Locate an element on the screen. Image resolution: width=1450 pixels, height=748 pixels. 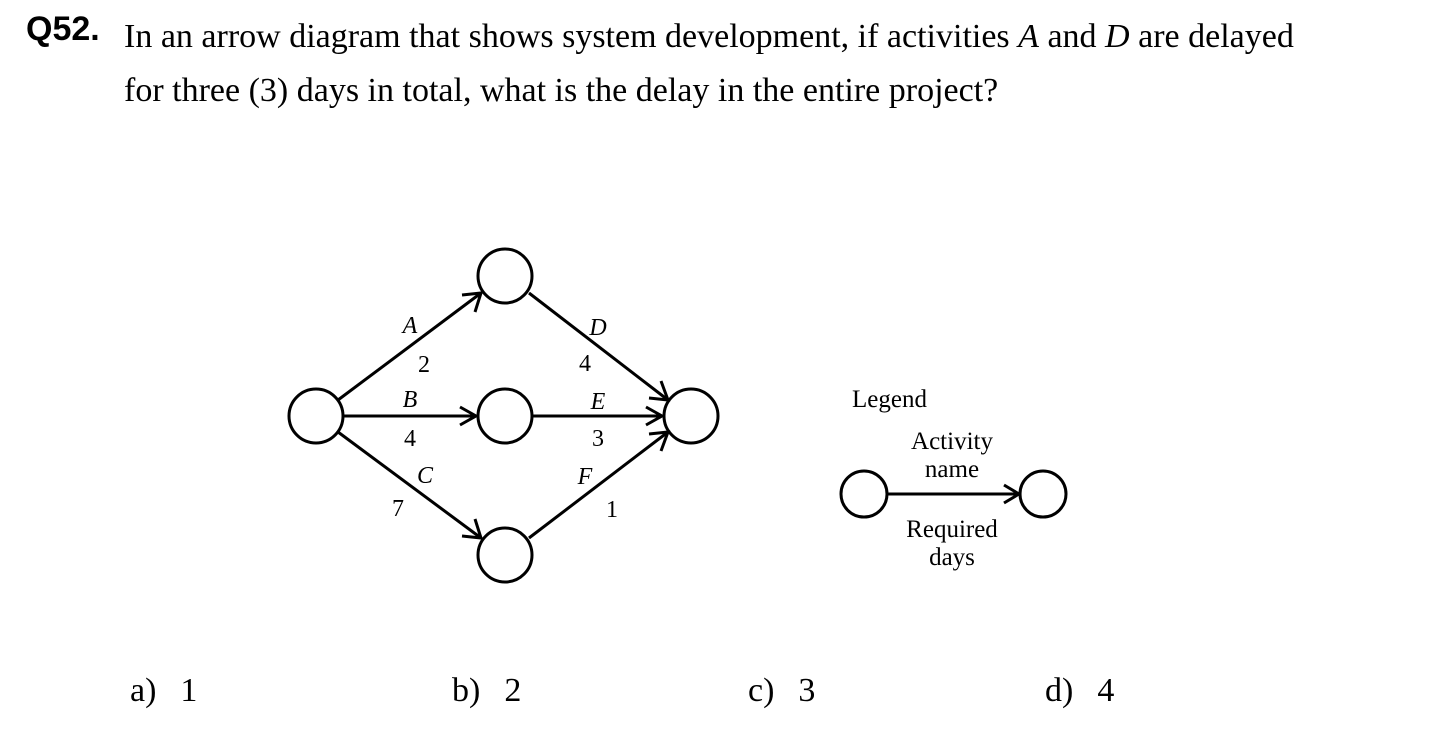
question-number: Q52. is located at coordinates (63, 29).